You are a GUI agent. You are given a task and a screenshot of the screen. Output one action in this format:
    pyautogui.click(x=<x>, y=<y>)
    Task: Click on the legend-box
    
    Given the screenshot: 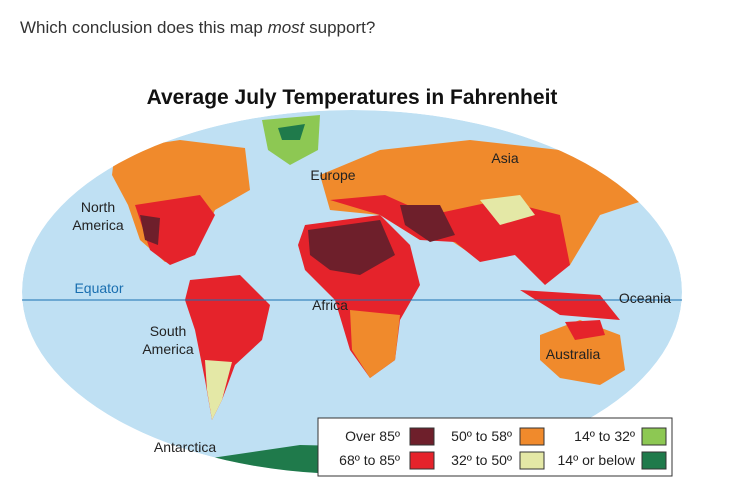 What is the action you would take?
    pyautogui.click(x=495, y=447)
    